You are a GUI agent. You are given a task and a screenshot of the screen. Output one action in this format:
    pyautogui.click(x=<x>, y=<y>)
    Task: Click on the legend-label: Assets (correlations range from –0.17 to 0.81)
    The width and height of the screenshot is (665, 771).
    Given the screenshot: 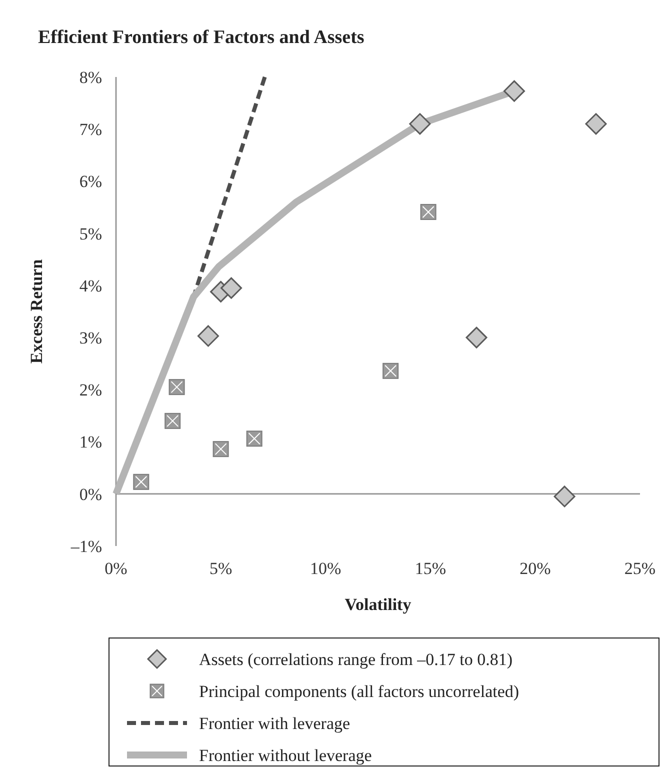 What is the action you would take?
    pyautogui.click(x=355, y=659)
    